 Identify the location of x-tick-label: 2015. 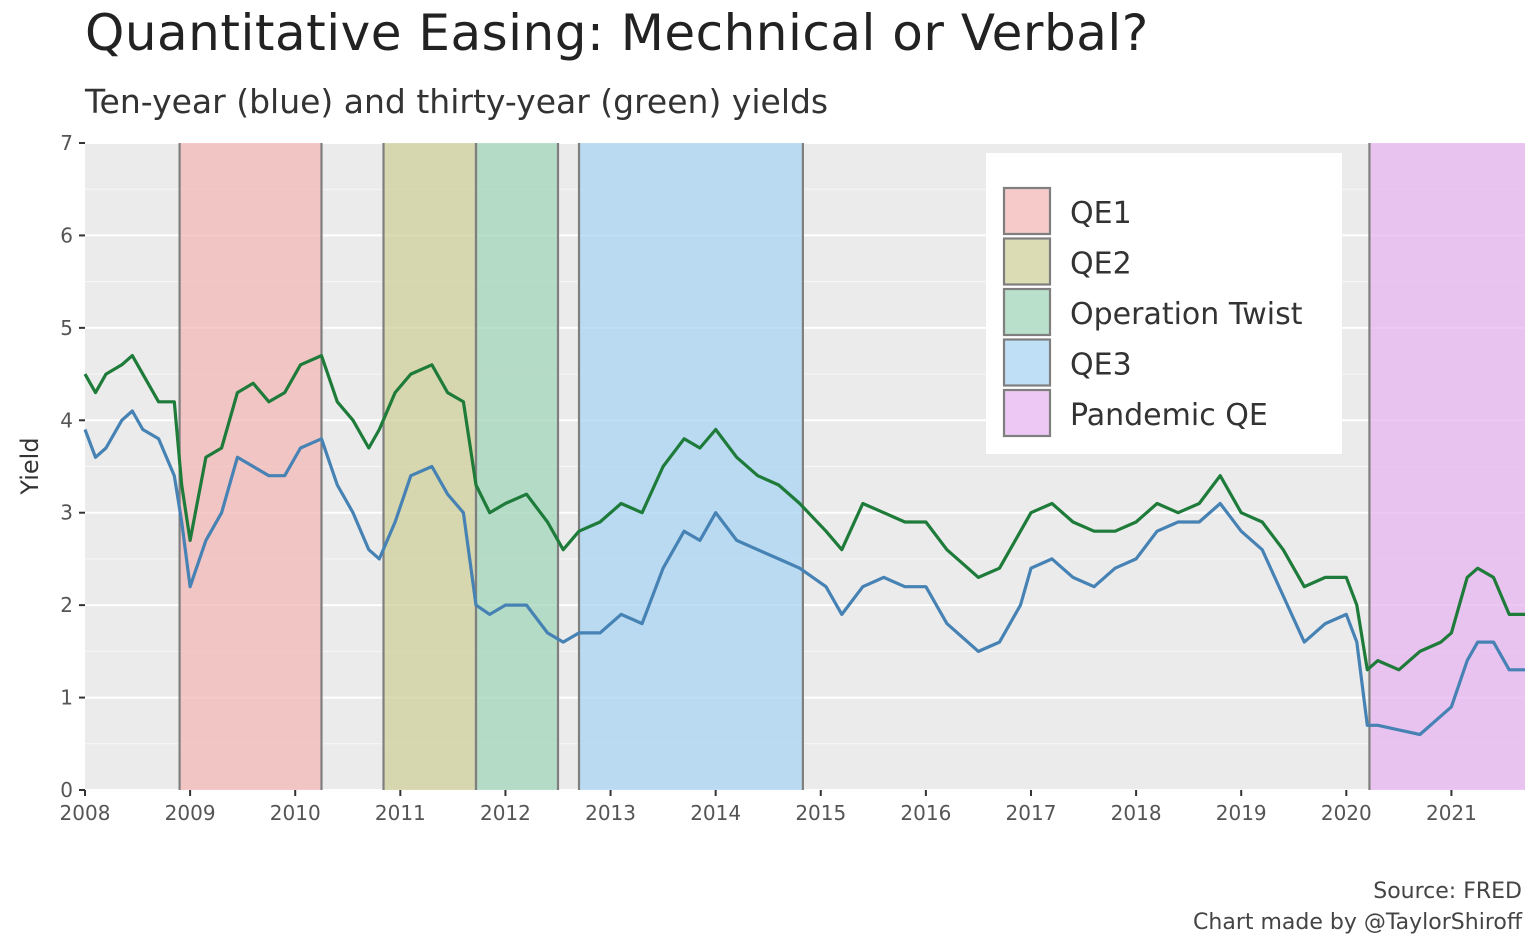
(820, 813).